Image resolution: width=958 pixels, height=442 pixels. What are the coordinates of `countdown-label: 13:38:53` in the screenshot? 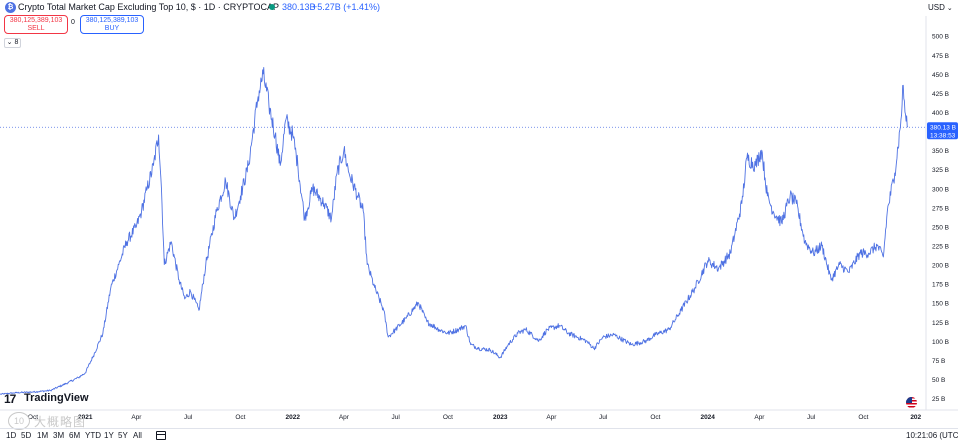 It's located at (943, 135).